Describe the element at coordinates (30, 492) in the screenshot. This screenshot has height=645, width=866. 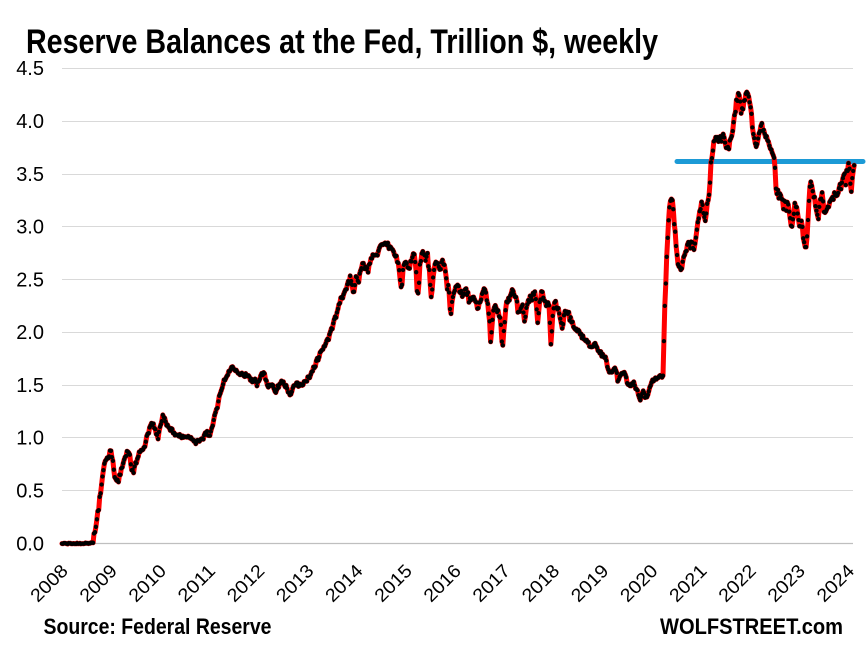
I see `svg-text: 0.5` at that location.